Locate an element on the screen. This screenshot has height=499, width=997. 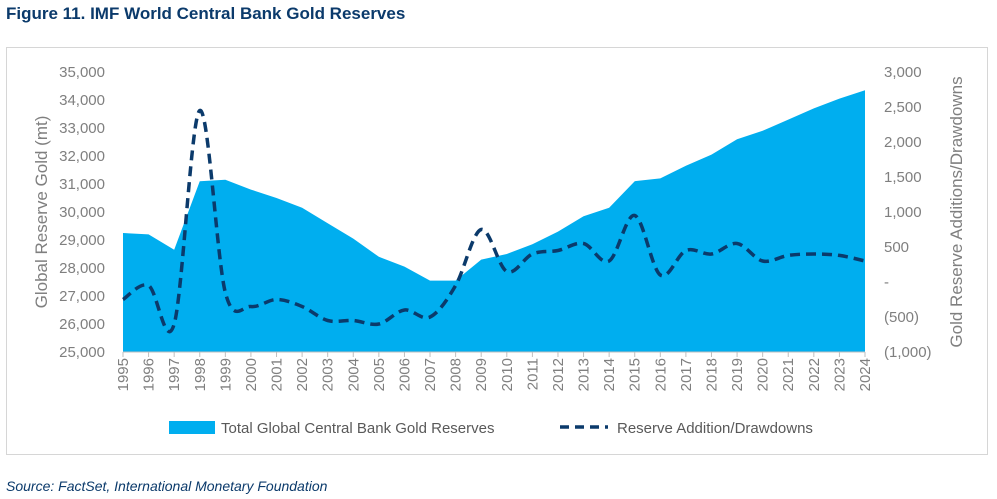
x-tick-label-2003: 2003 is located at coordinates (328, 374).